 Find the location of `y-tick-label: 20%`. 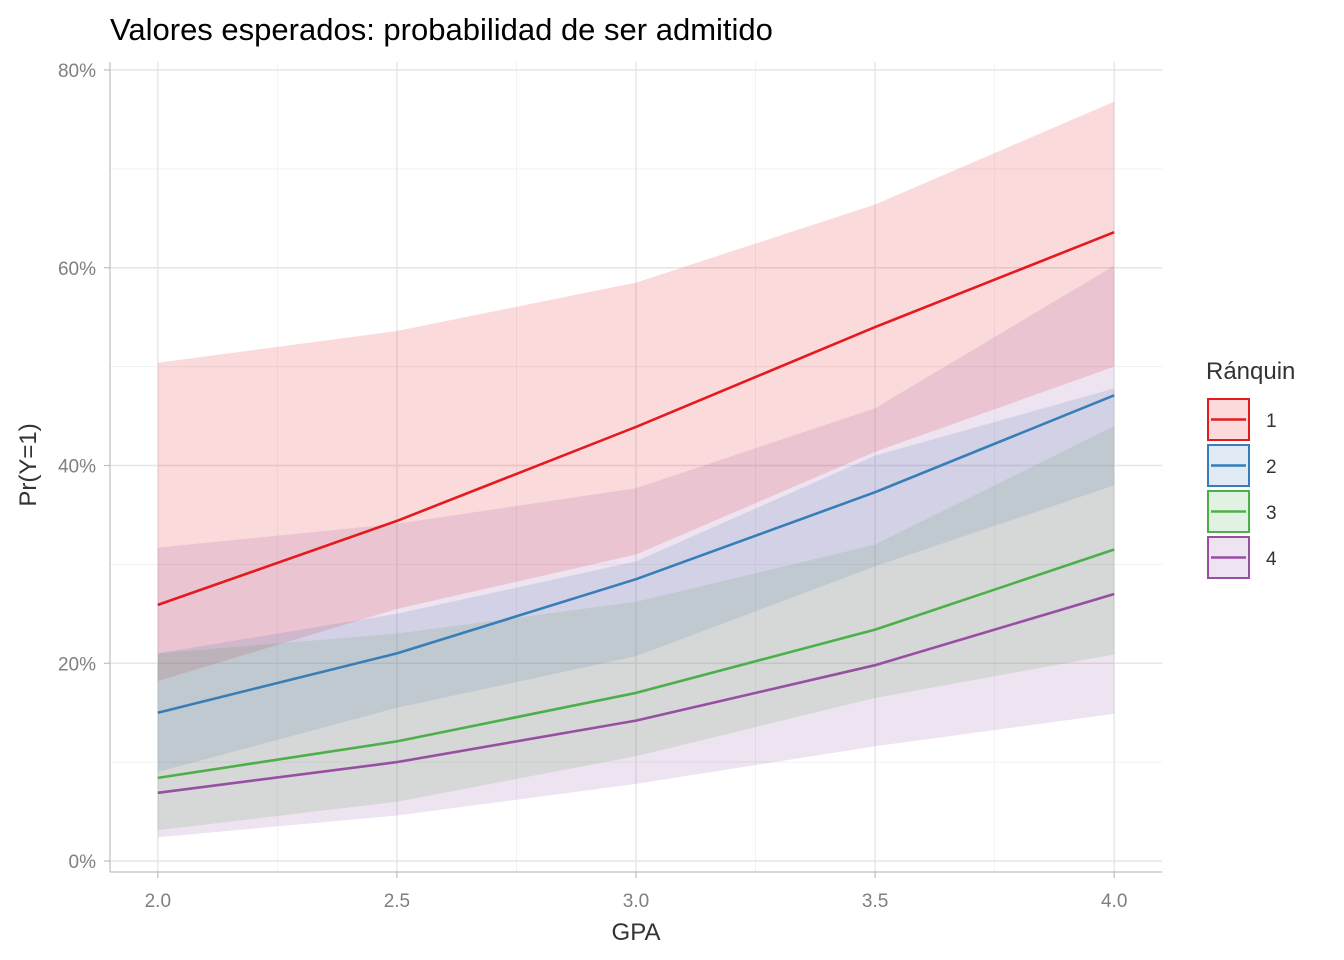

y-tick-label: 20% is located at coordinates (77, 664).